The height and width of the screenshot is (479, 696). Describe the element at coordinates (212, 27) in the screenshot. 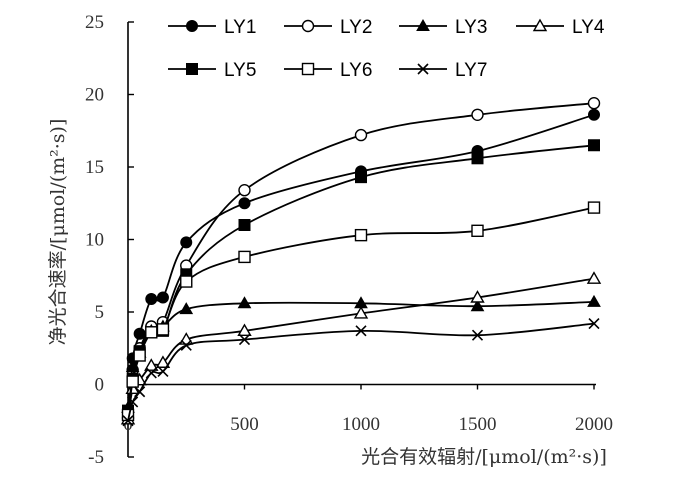

I see `legend-item-ly1: LY1` at that location.